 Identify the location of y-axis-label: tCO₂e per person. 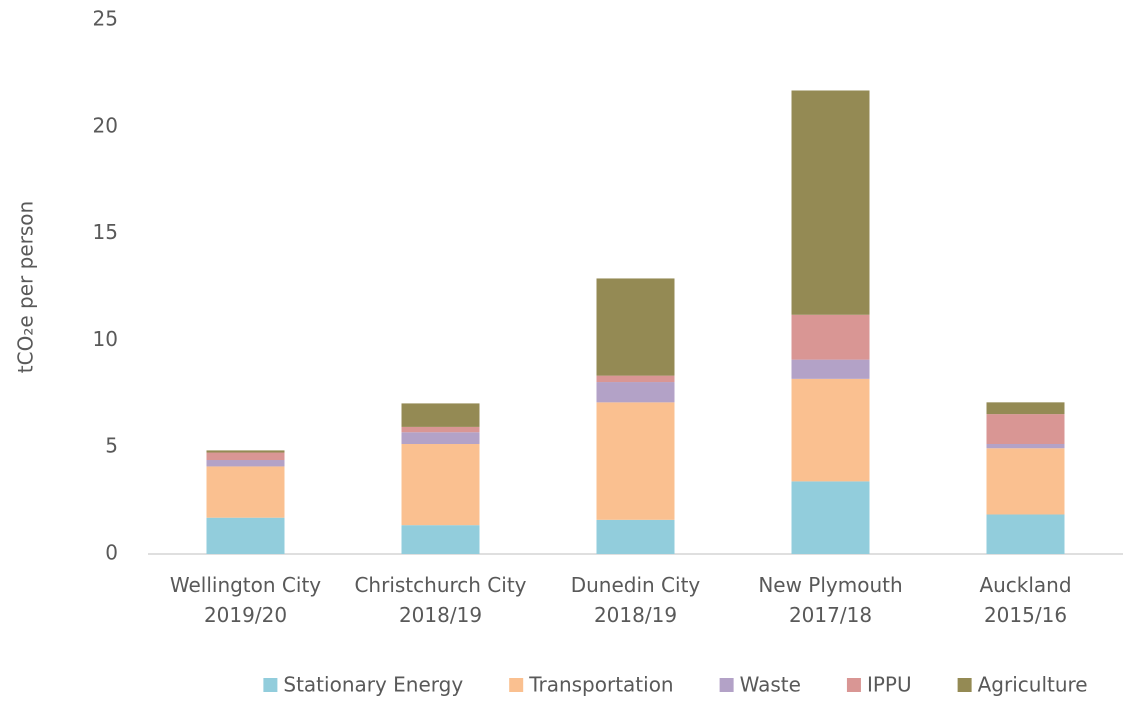
(26, 287).